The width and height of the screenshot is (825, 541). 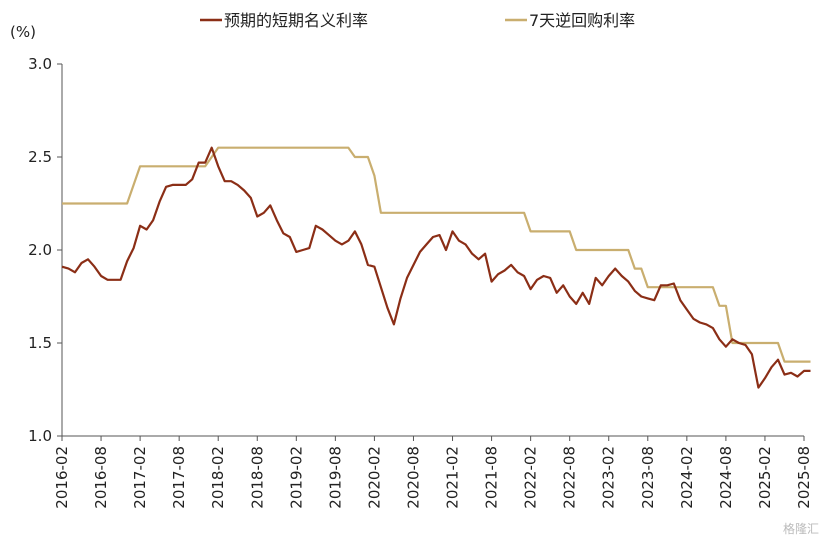 What do you see at coordinates (335, 477) in the screenshot?
I see `x-tick-label: 2019-08` at bounding box center [335, 477].